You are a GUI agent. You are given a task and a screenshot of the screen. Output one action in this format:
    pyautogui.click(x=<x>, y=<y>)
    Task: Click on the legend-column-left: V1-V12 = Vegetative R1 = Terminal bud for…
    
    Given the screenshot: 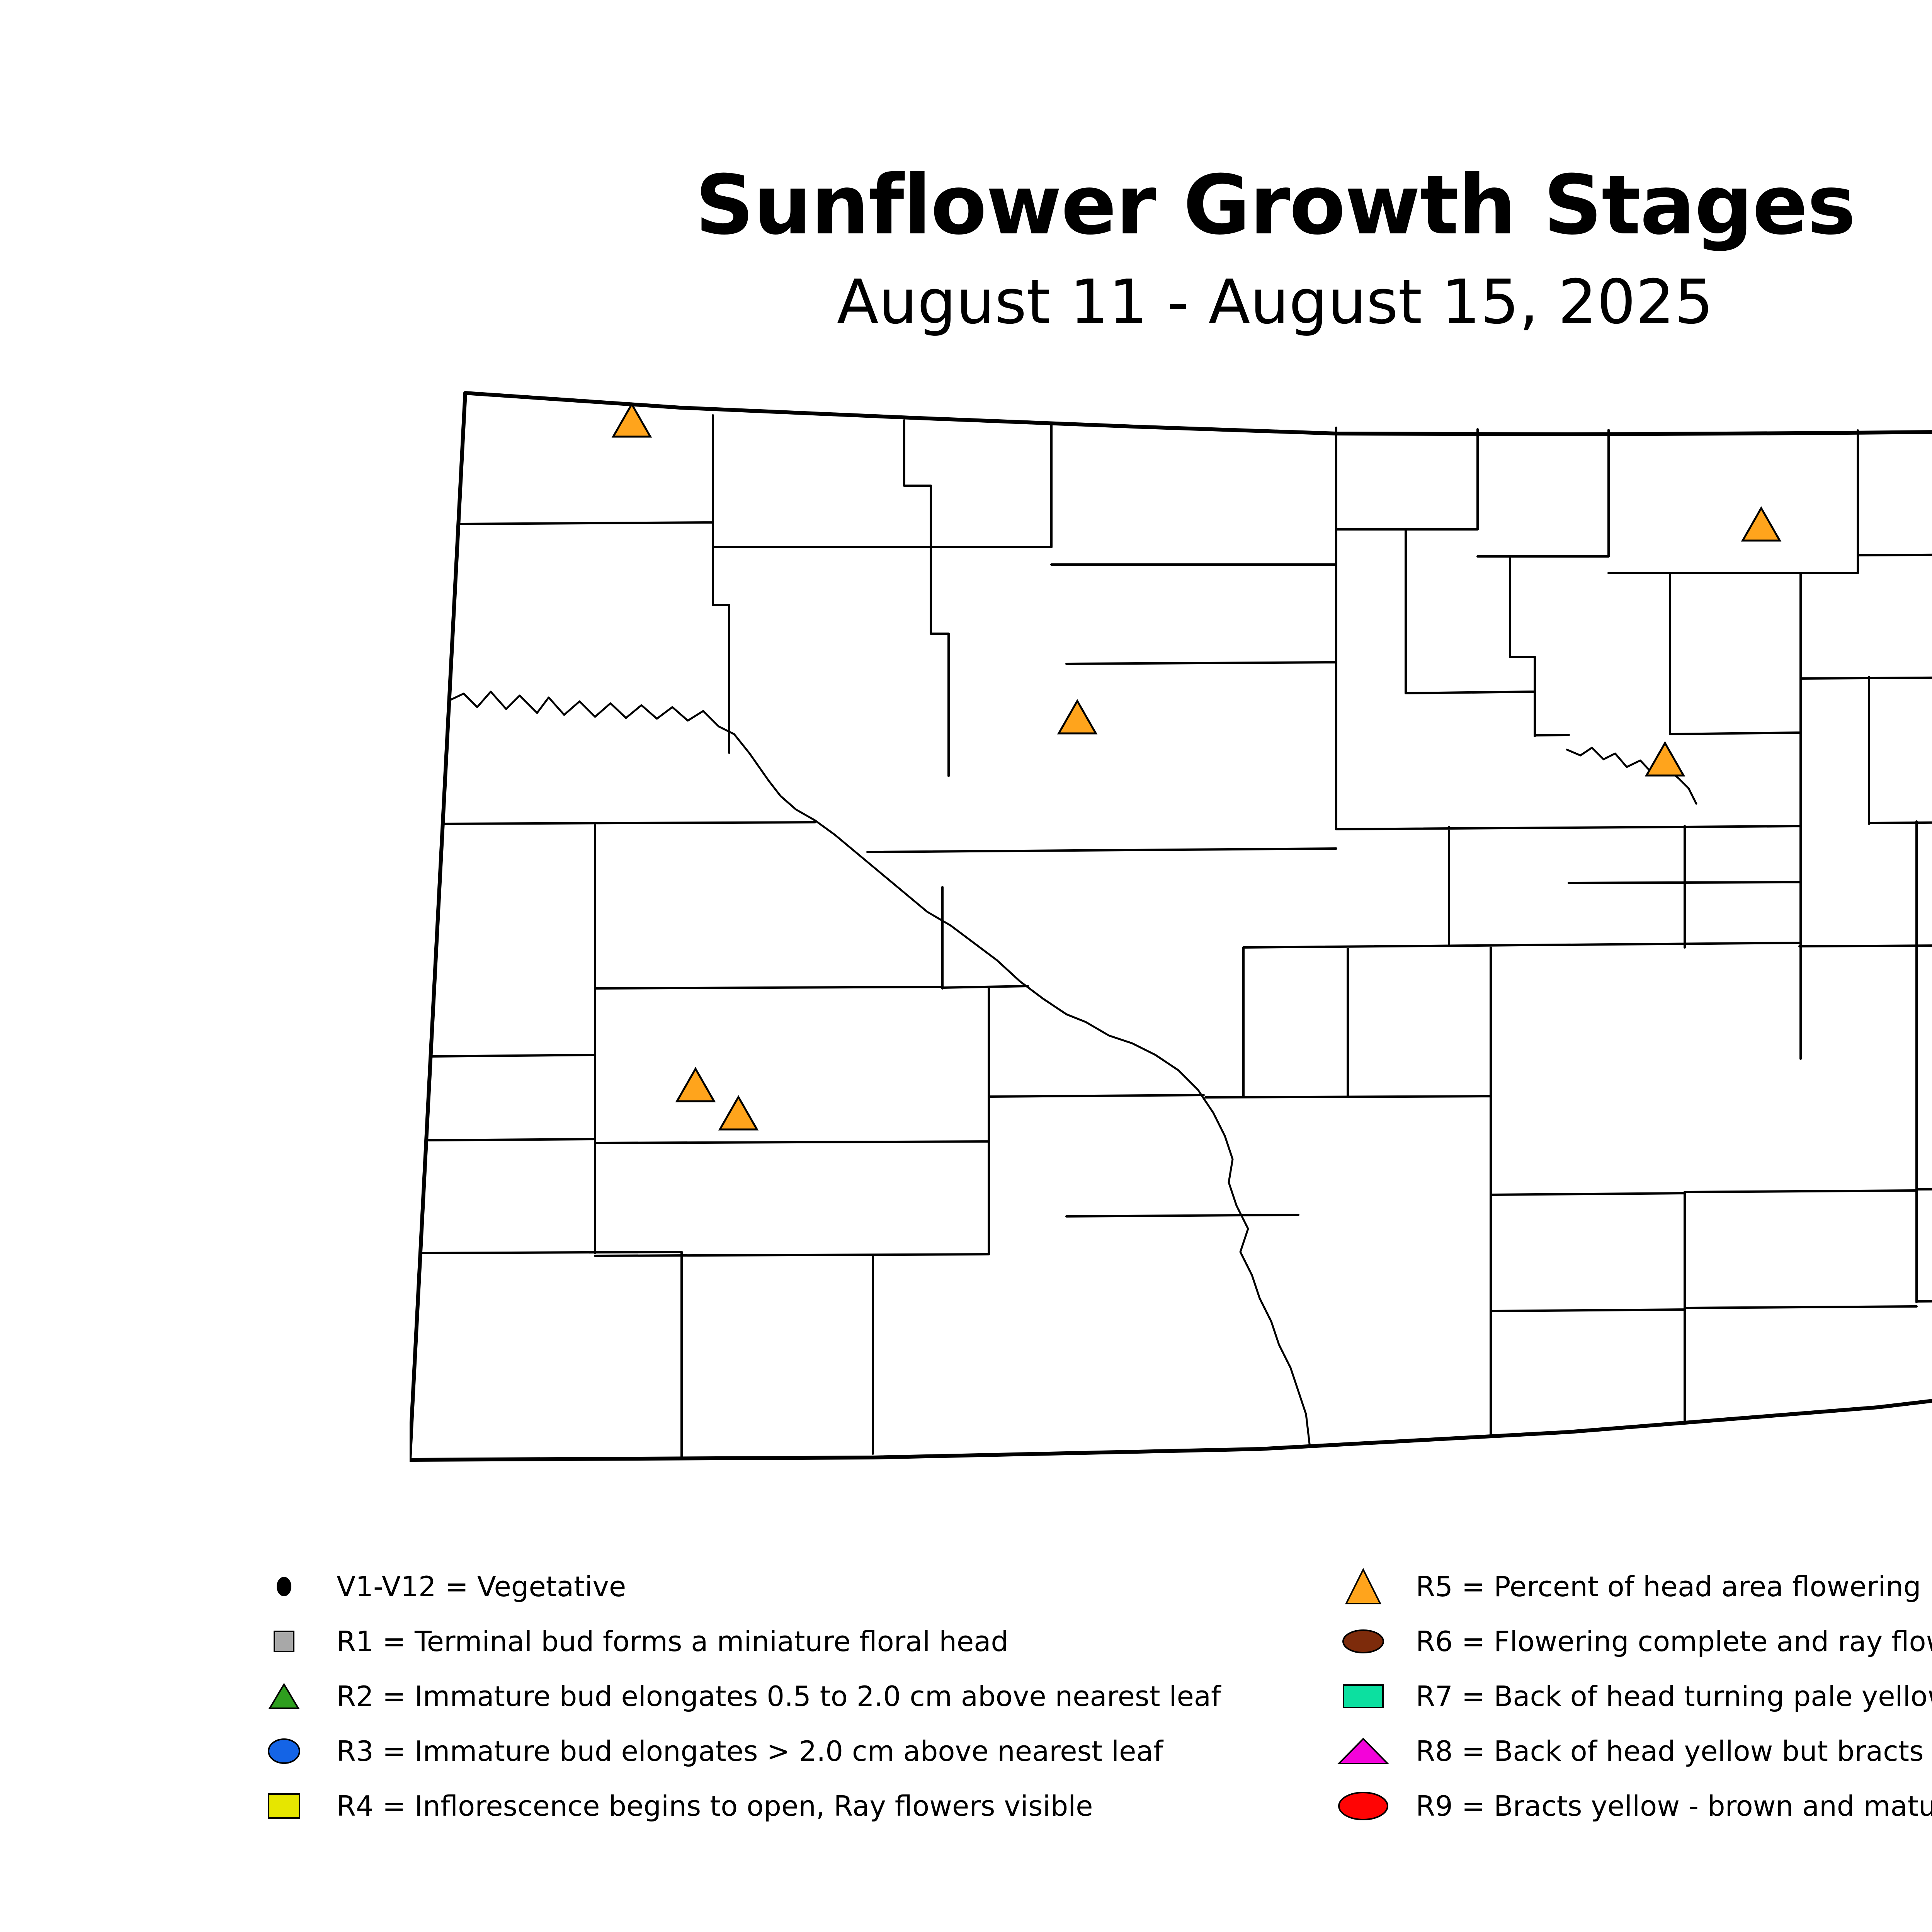 What is the action you would take?
    pyautogui.click(x=737, y=1696)
    